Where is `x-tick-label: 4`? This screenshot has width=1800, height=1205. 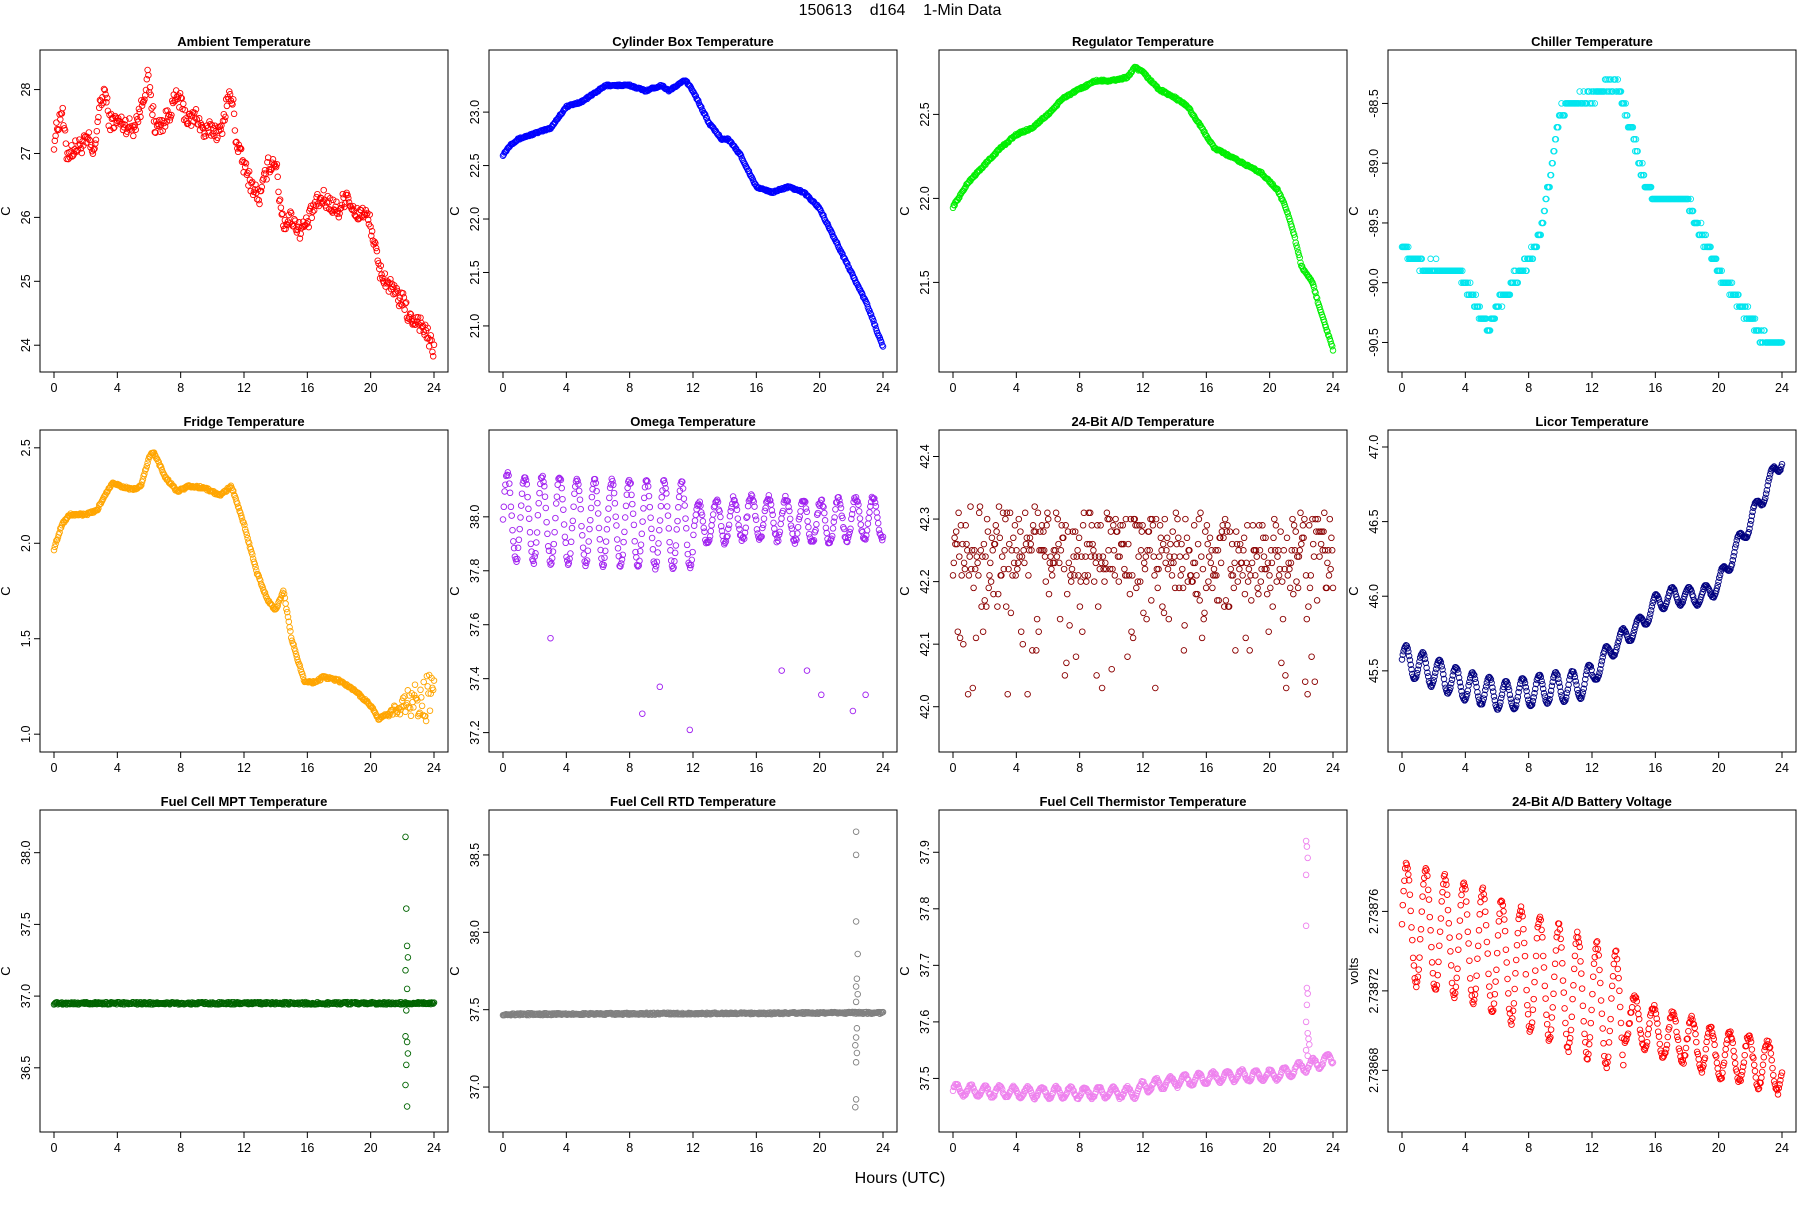 x-tick-label: 4 is located at coordinates (1465, 388).